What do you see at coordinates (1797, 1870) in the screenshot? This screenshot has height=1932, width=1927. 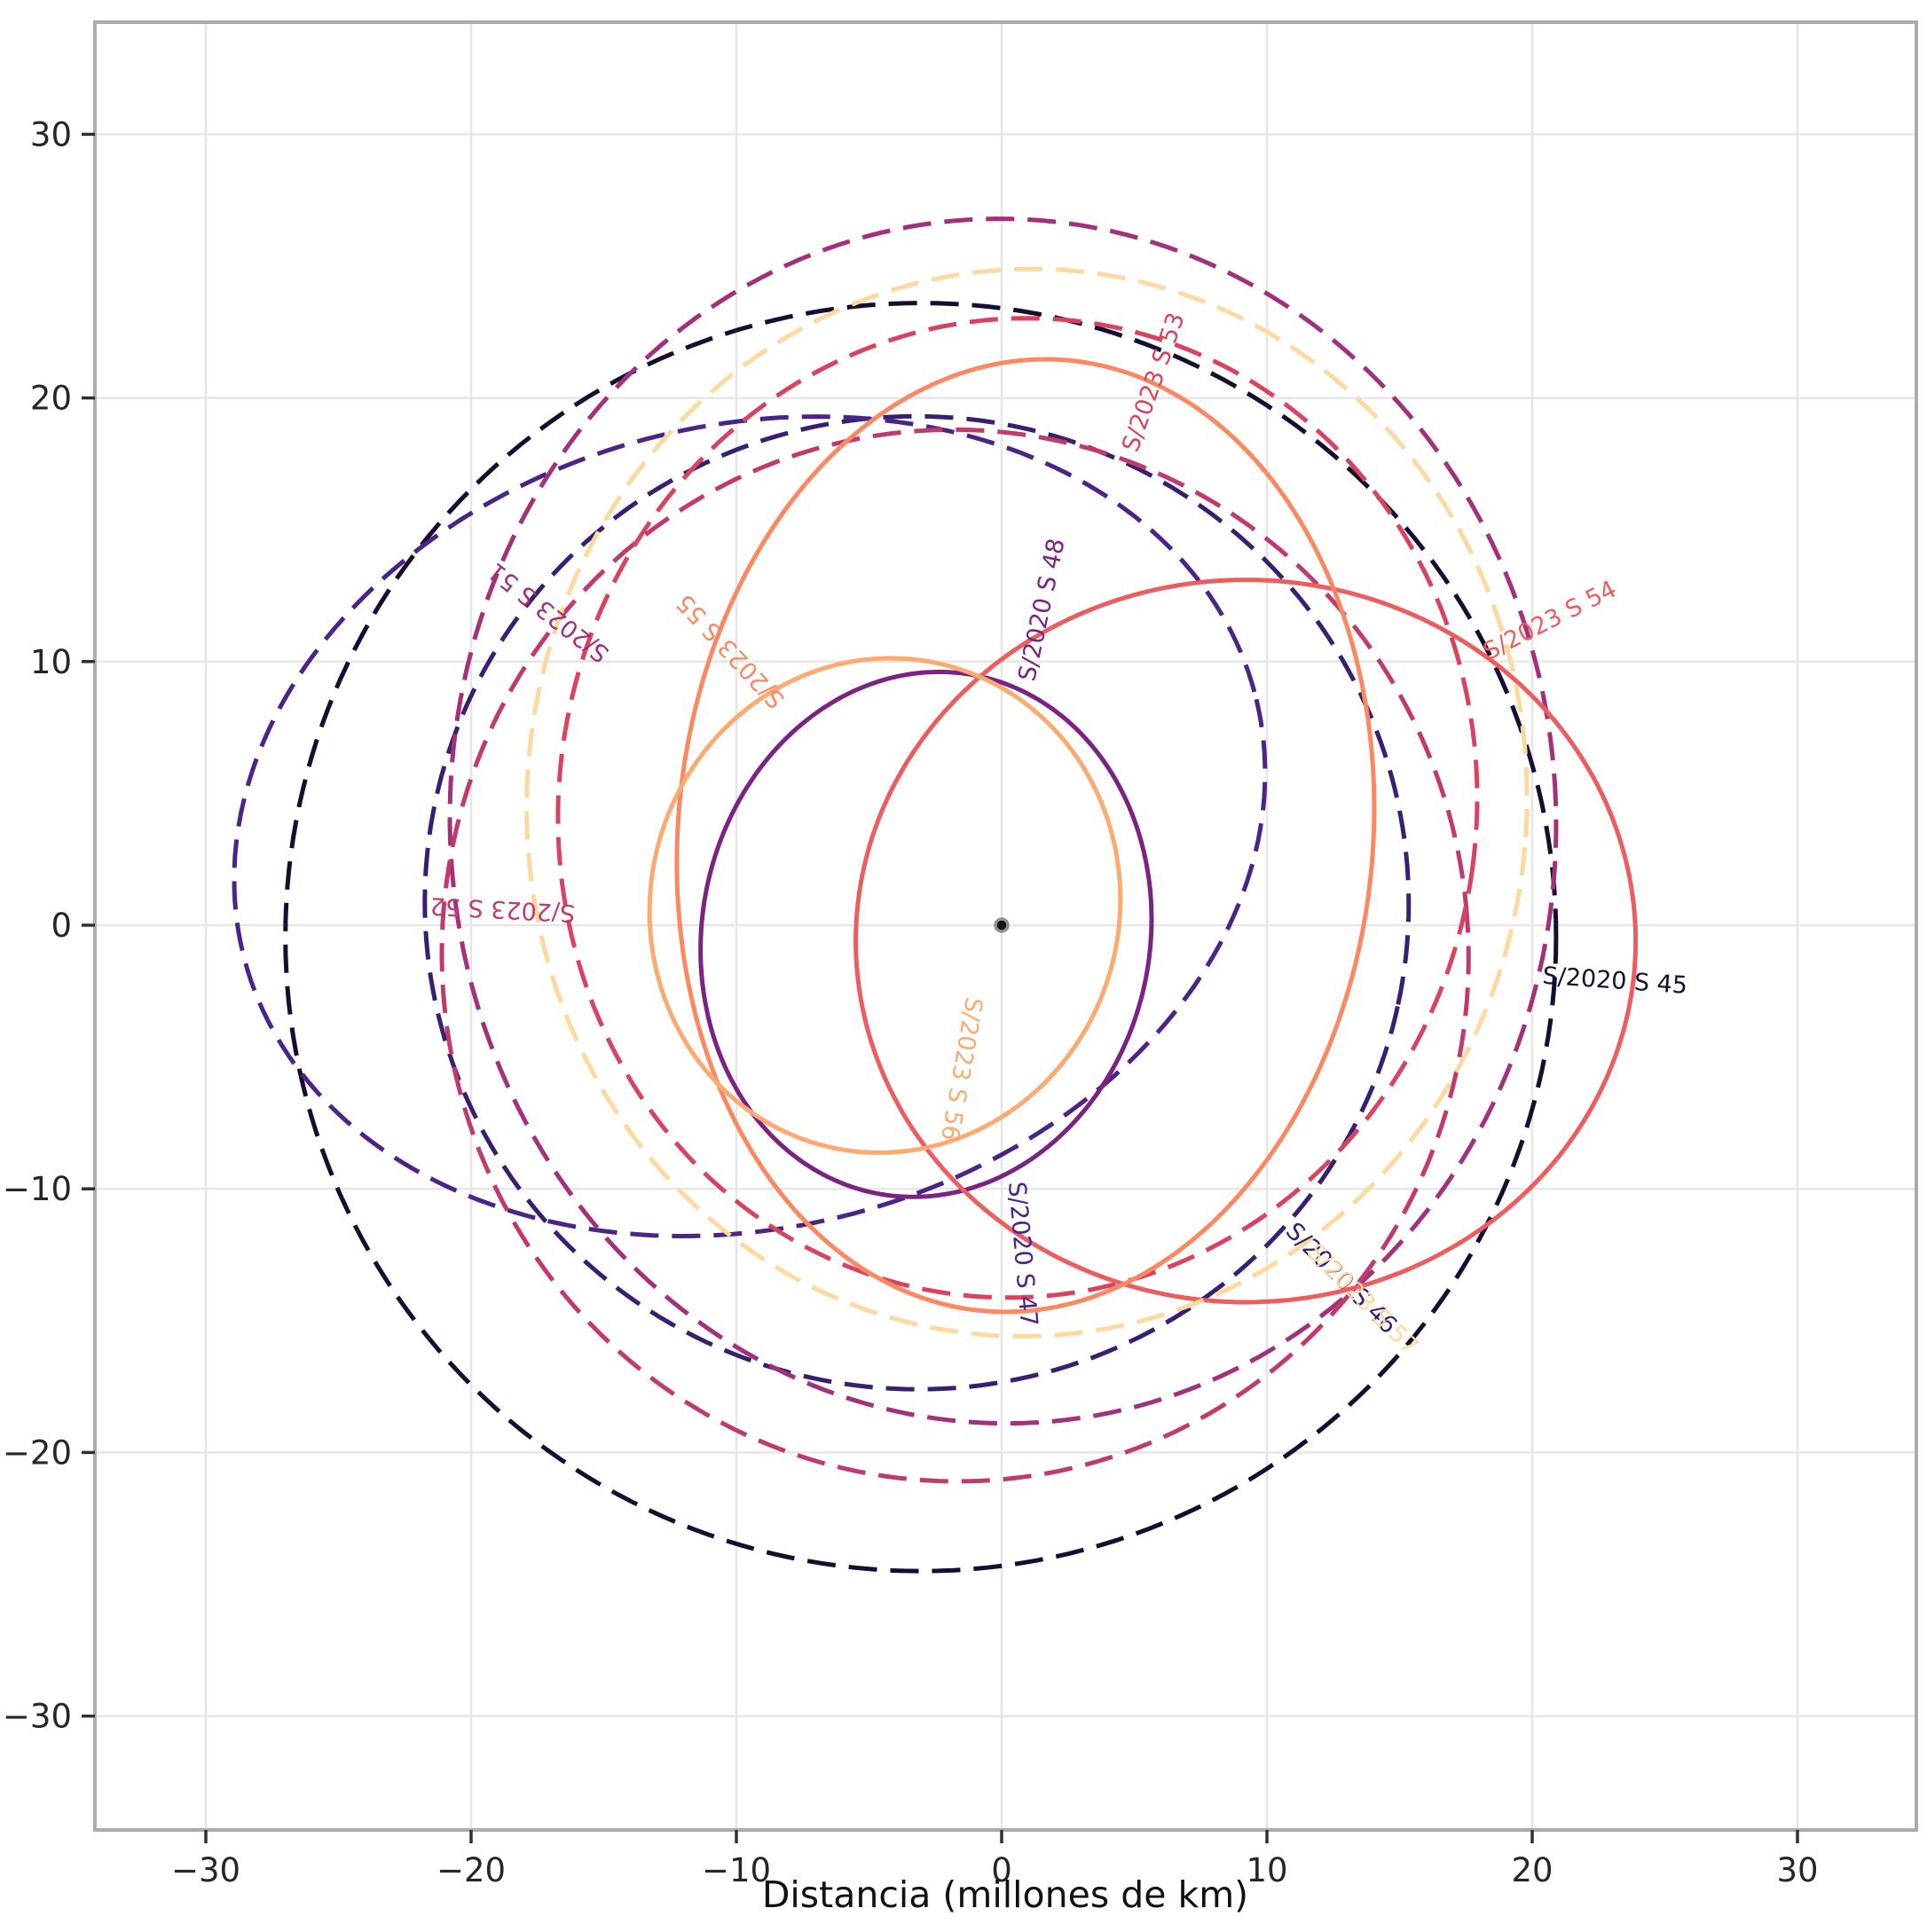 I see `x-tick-label: 30` at bounding box center [1797, 1870].